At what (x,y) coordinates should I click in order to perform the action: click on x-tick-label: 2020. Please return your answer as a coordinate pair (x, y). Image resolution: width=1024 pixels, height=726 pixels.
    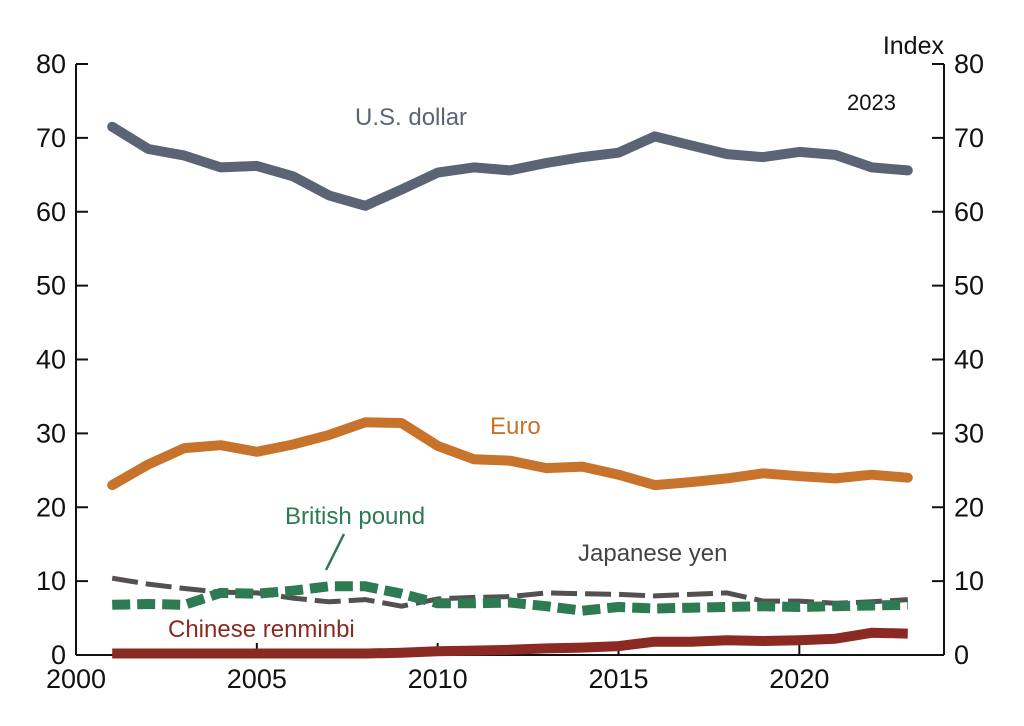
    Looking at the image, I should click on (799, 679).